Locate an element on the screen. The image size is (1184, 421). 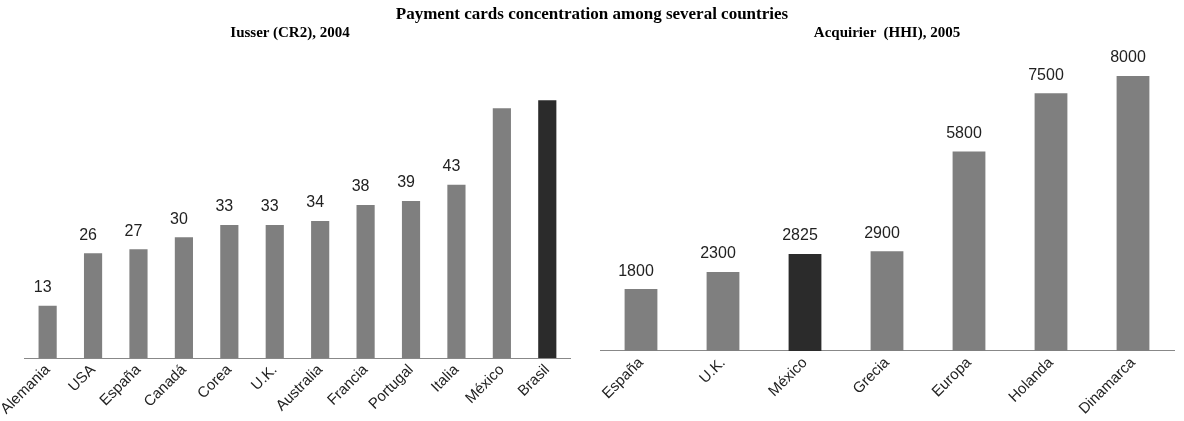
data-label: 43 is located at coordinates (451, 166).